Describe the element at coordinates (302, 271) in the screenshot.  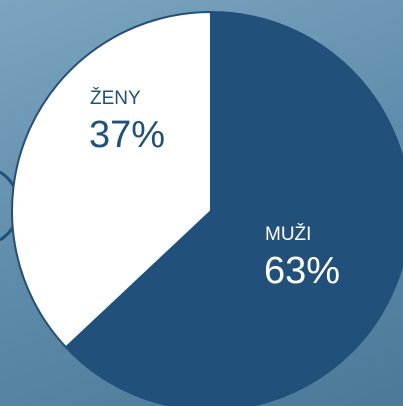
I see `slice-value-label: 63%` at that location.